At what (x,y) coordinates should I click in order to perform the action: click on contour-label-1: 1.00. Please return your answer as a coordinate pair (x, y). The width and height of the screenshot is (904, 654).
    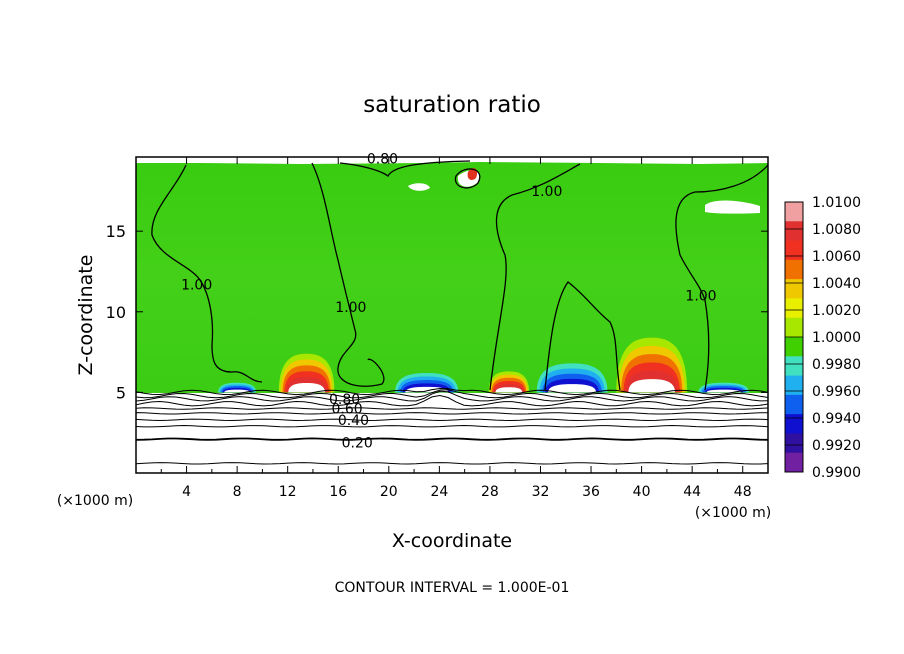
    Looking at the image, I should click on (546, 192).